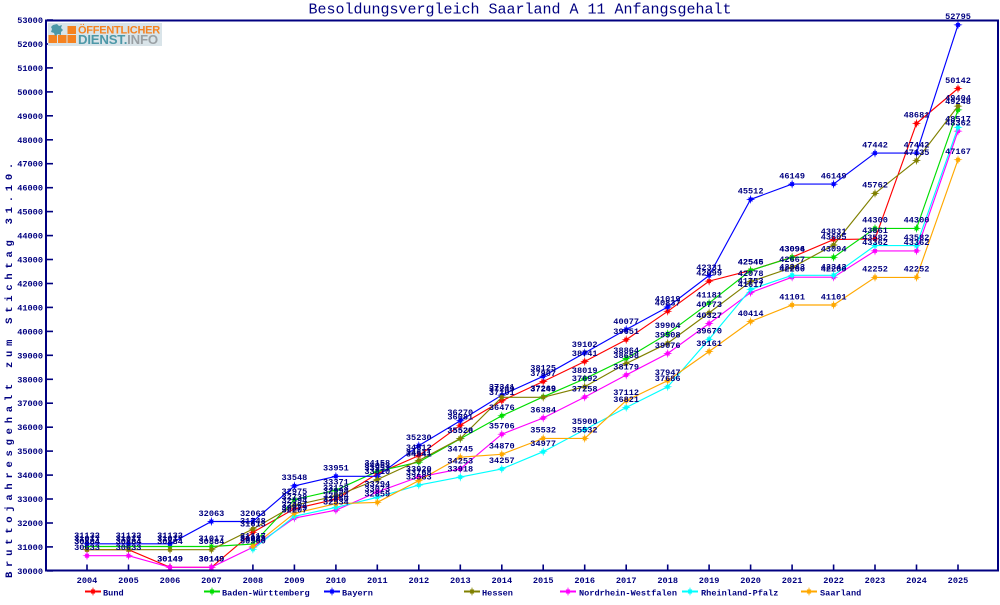 This screenshot has height=605, width=1000. What do you see at coordinates (377, 484) in the screenshot?
I see `svg-text: 33294` at bounding box center [377, 484].